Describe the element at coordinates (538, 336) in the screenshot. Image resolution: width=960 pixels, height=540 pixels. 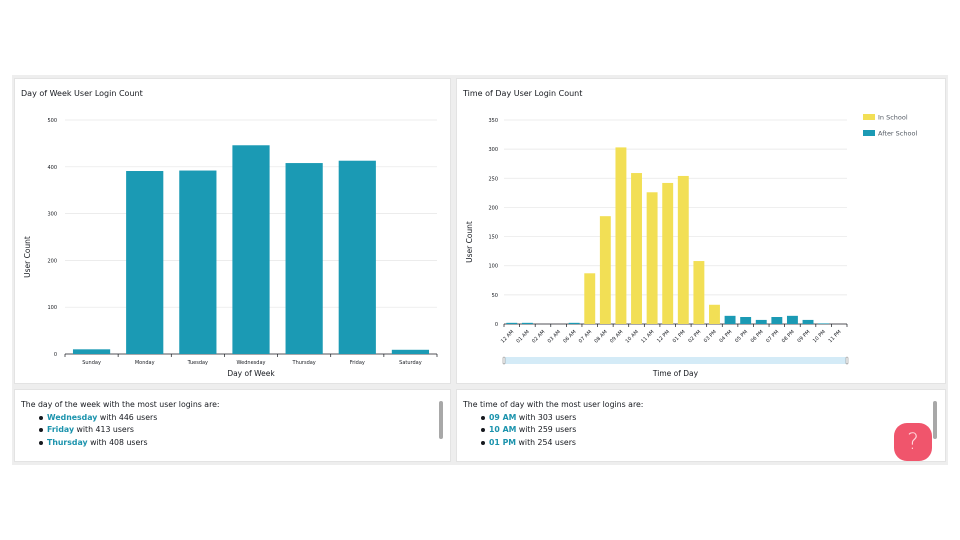
I see `x-tick-label: 02 AM` at that location.